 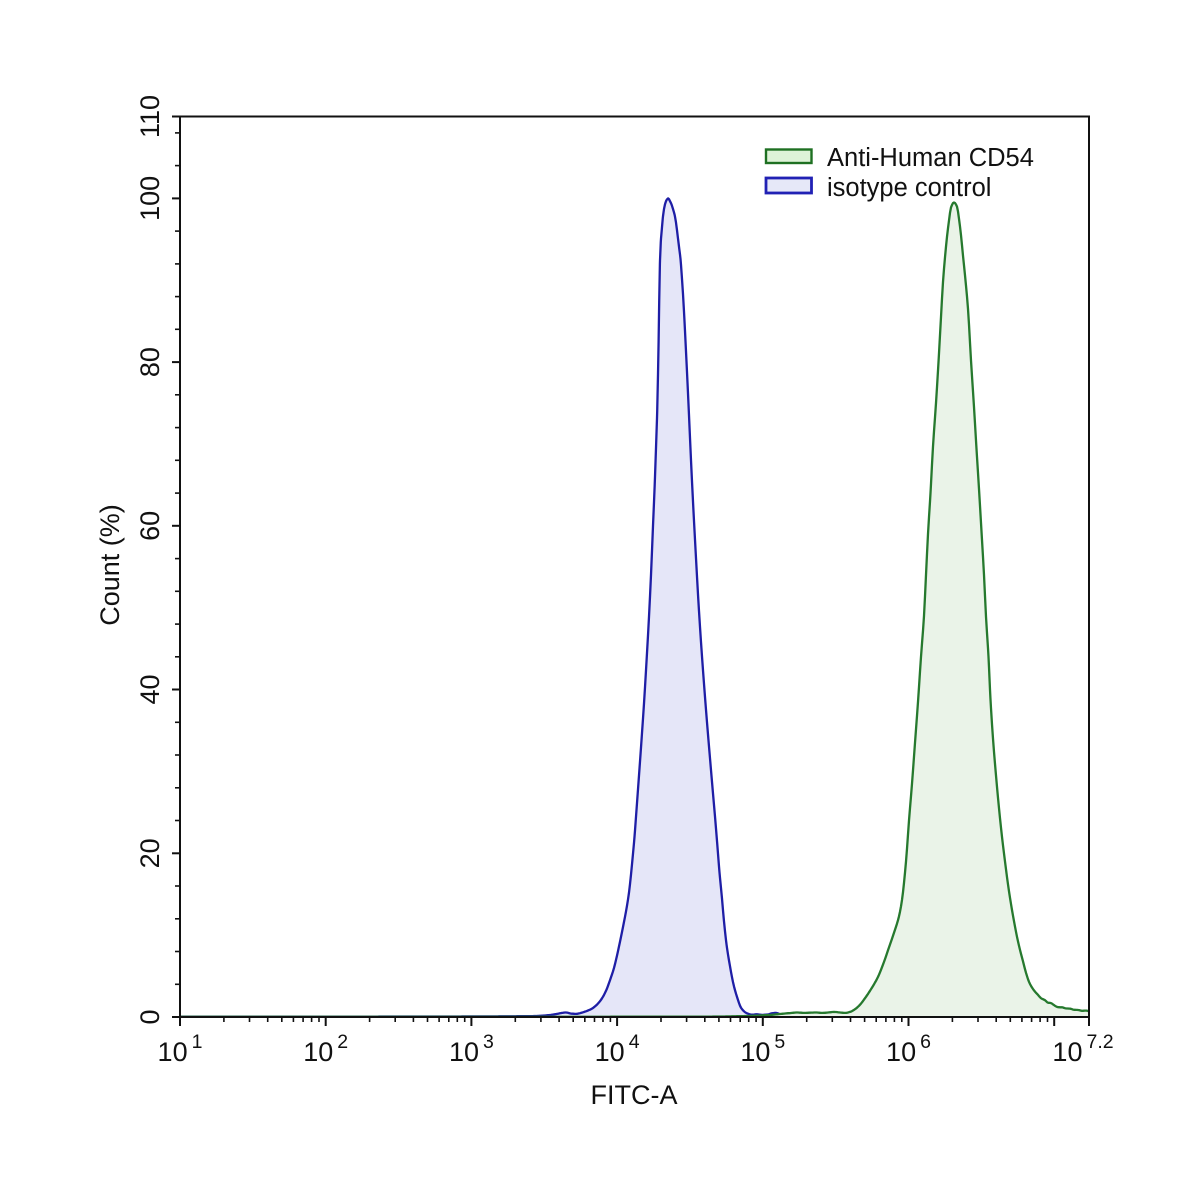 I want to click on svg-text:105: 10 5, so click(x=762, y=1049).